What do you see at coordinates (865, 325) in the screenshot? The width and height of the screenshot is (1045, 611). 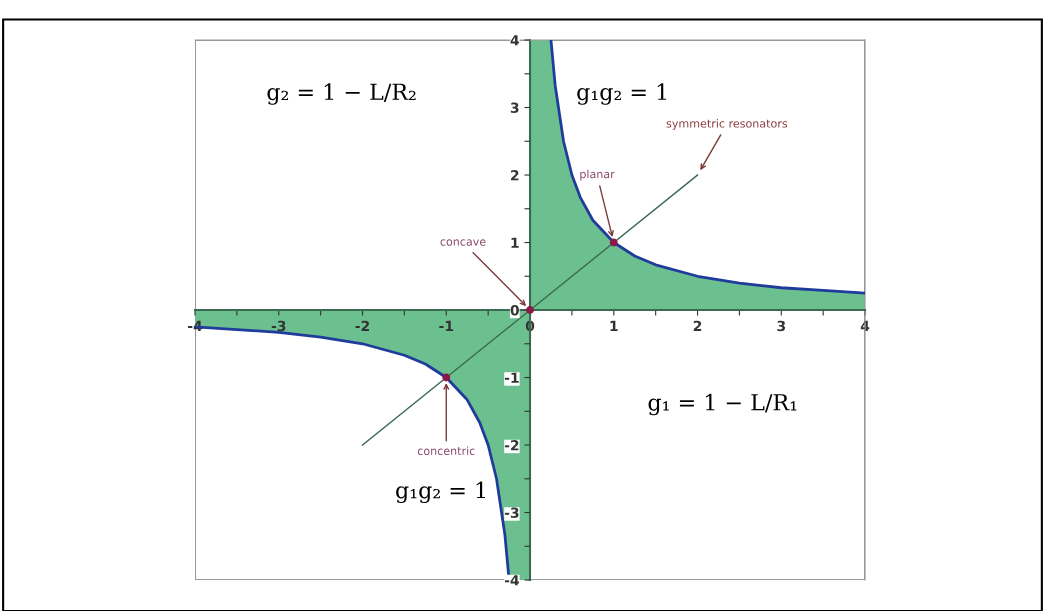 I see `x-tick-label: 4` at bounding box center [865, 325].